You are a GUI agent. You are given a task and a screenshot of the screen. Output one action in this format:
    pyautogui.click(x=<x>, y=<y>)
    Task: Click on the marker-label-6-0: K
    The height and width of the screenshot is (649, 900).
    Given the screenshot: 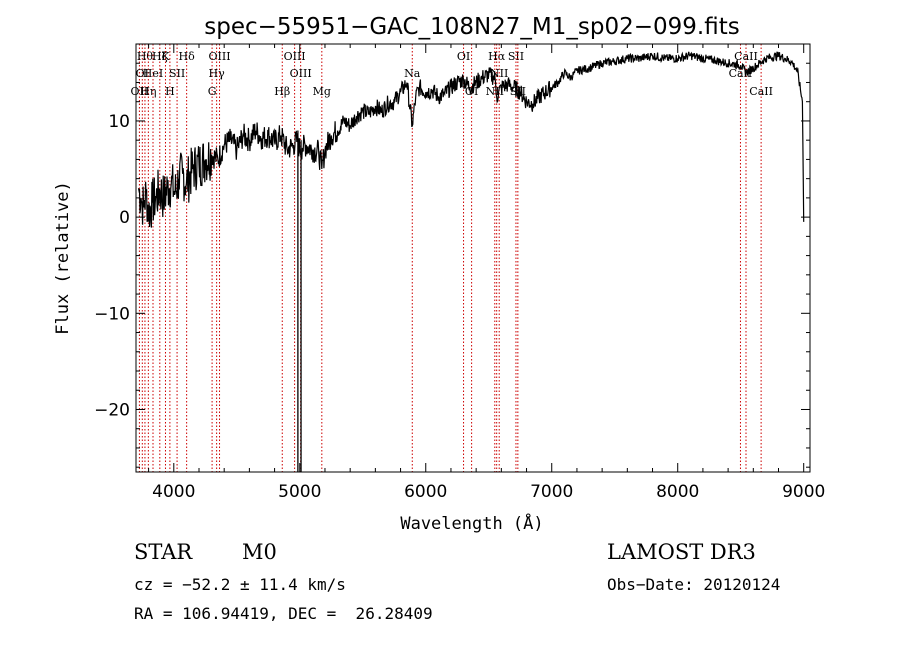 What is the action you would take?
    pyautogui.click(x=165, y=56)
    